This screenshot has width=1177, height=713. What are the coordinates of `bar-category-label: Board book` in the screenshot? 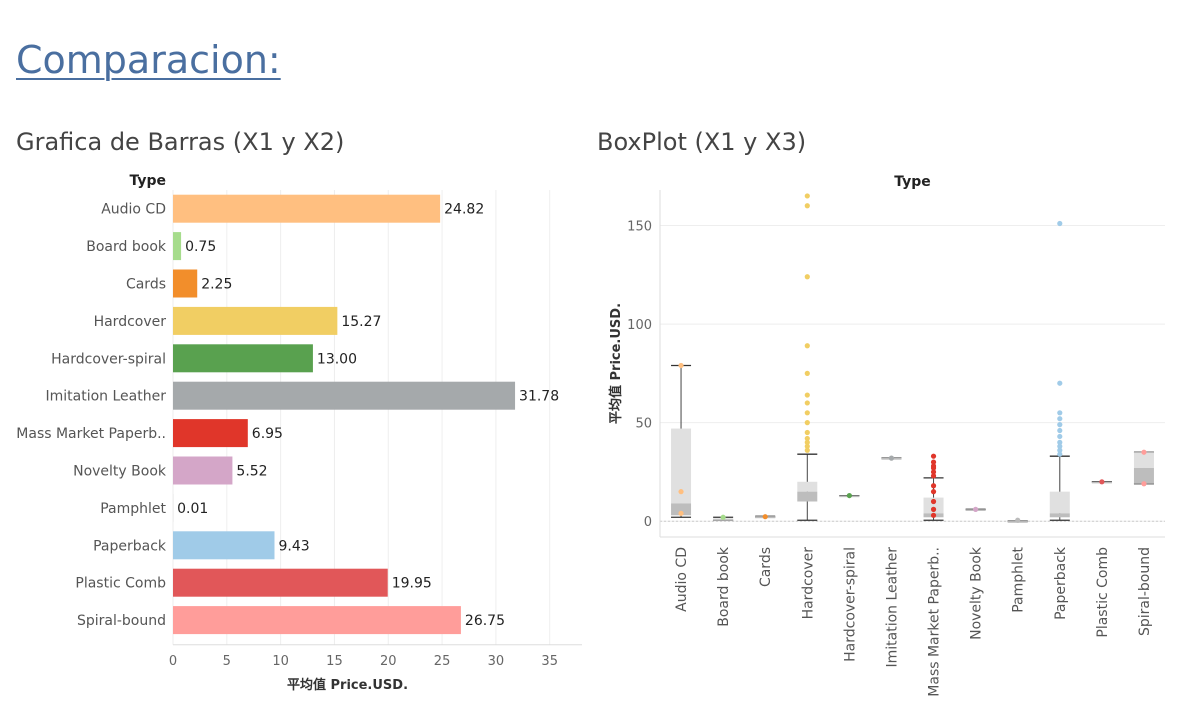 It's located at (126, 247).